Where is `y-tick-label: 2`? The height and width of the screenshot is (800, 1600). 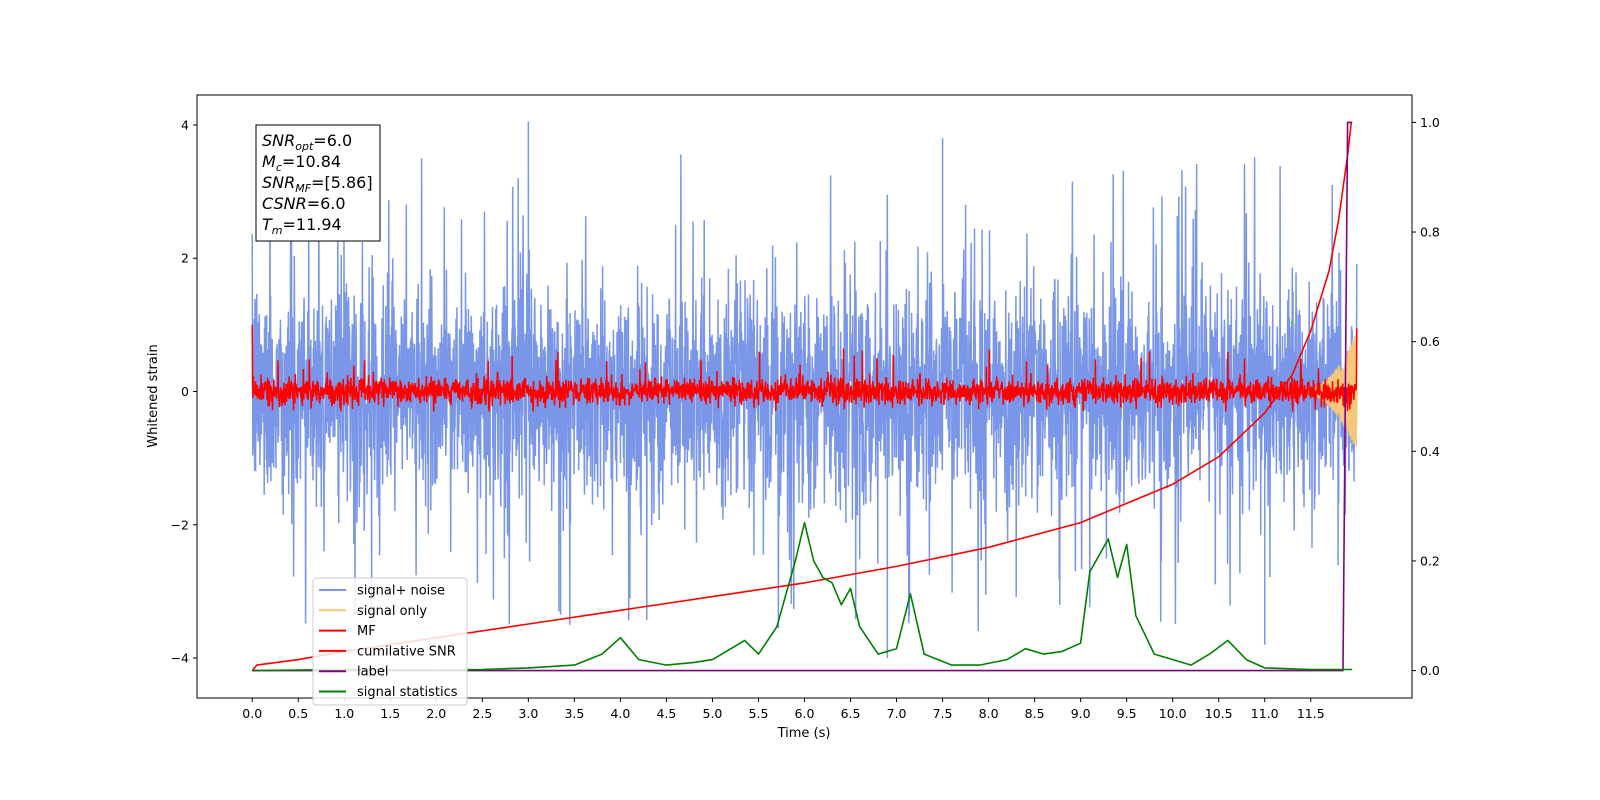 y-tick-label: 2 is located at coordinates (185, 258).